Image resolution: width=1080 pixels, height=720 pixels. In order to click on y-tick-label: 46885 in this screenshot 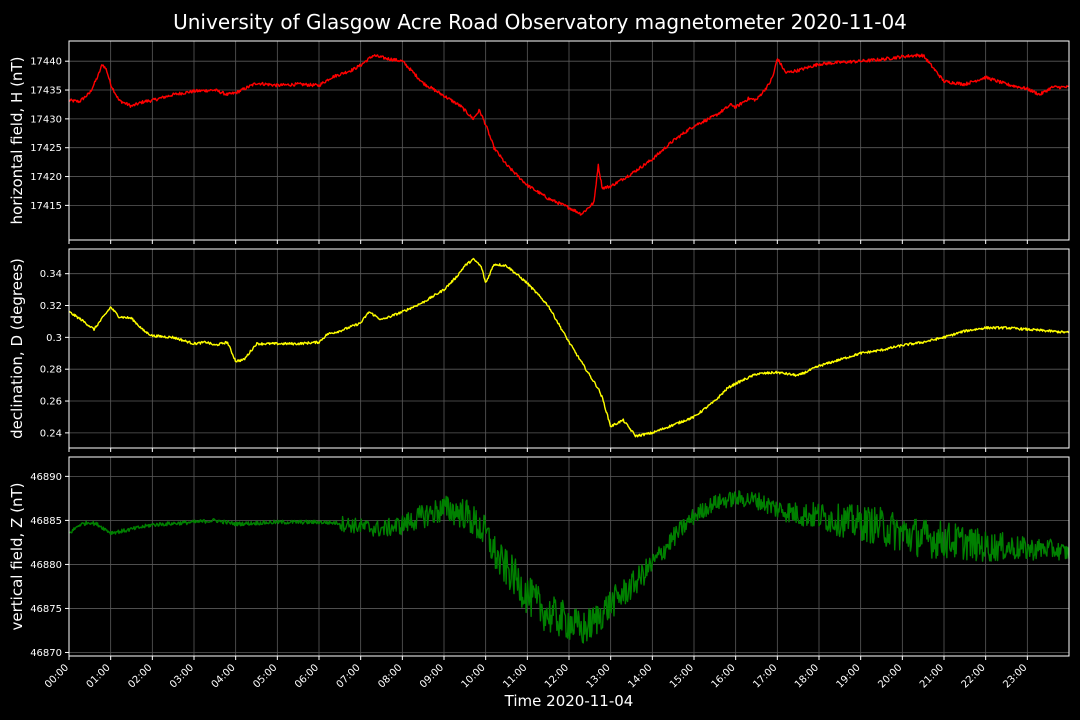, I will do `click(46, 521)`.